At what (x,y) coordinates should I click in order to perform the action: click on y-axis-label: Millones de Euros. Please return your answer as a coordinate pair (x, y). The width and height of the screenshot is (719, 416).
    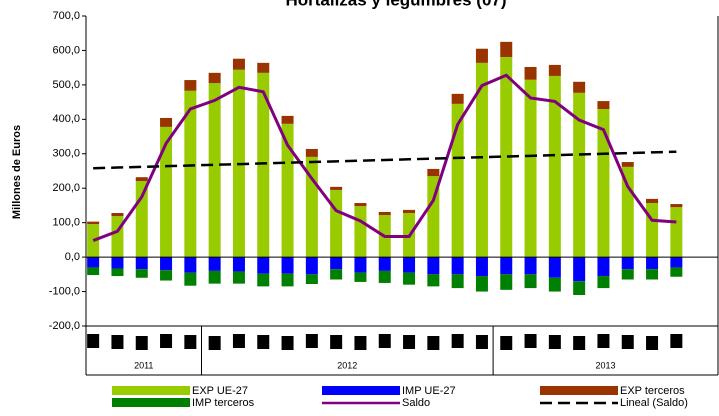
    Looking at the image, I should click on (17, 172).